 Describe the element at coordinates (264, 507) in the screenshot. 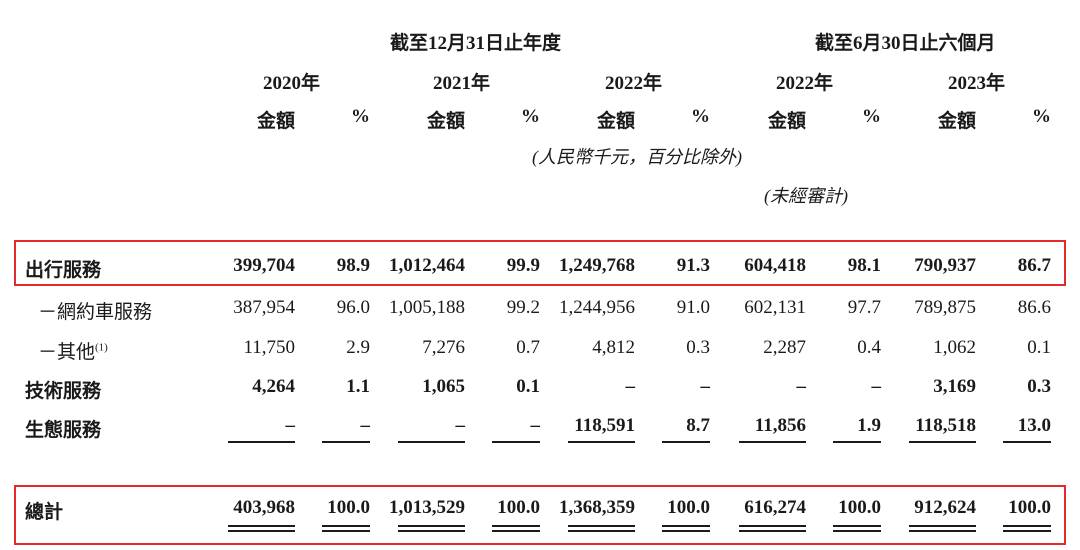

I see `amount-cell: 403,968` at that location.